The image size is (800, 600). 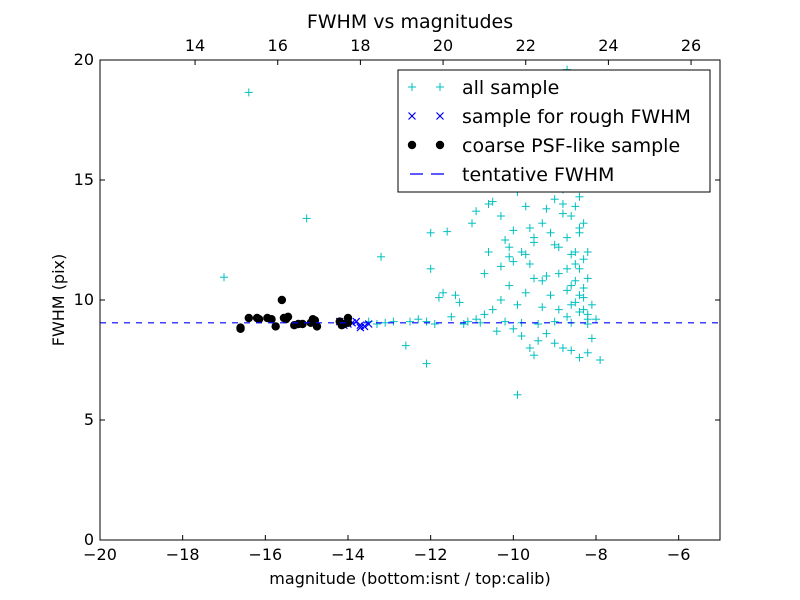 What do you see at coordinates (89, 419) in the screenshot?
I see `y-tick-label-1: 5` at bounding box center [89, 419].